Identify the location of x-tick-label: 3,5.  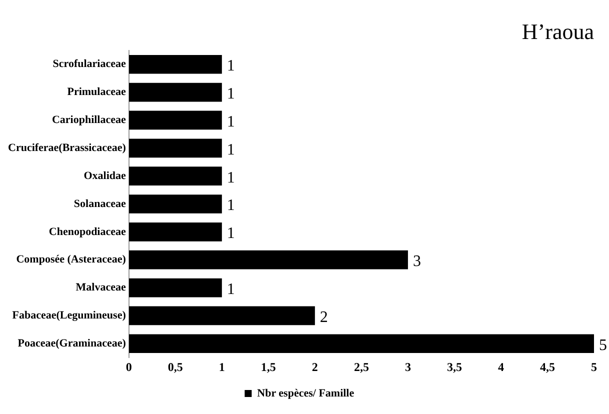
(454, 367).